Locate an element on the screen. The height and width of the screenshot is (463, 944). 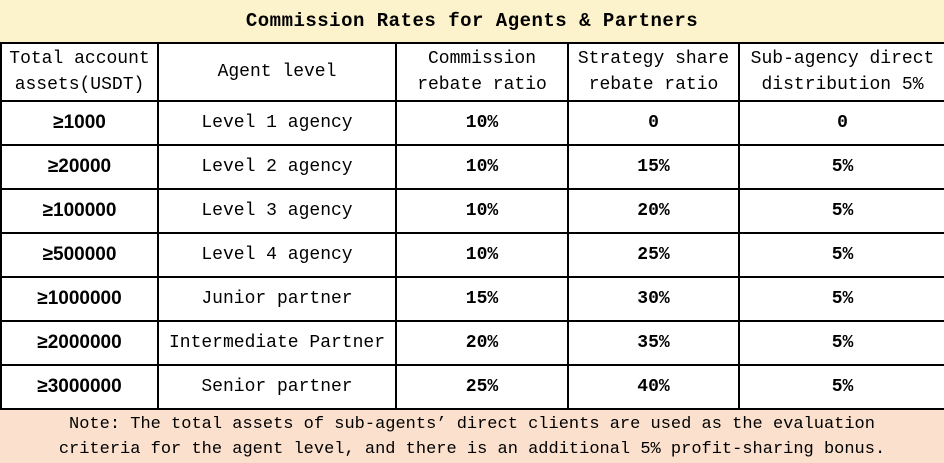
table-row: ≥500000 Level 4 agency 10% 25% 5% is located at coordinates (472, 255).